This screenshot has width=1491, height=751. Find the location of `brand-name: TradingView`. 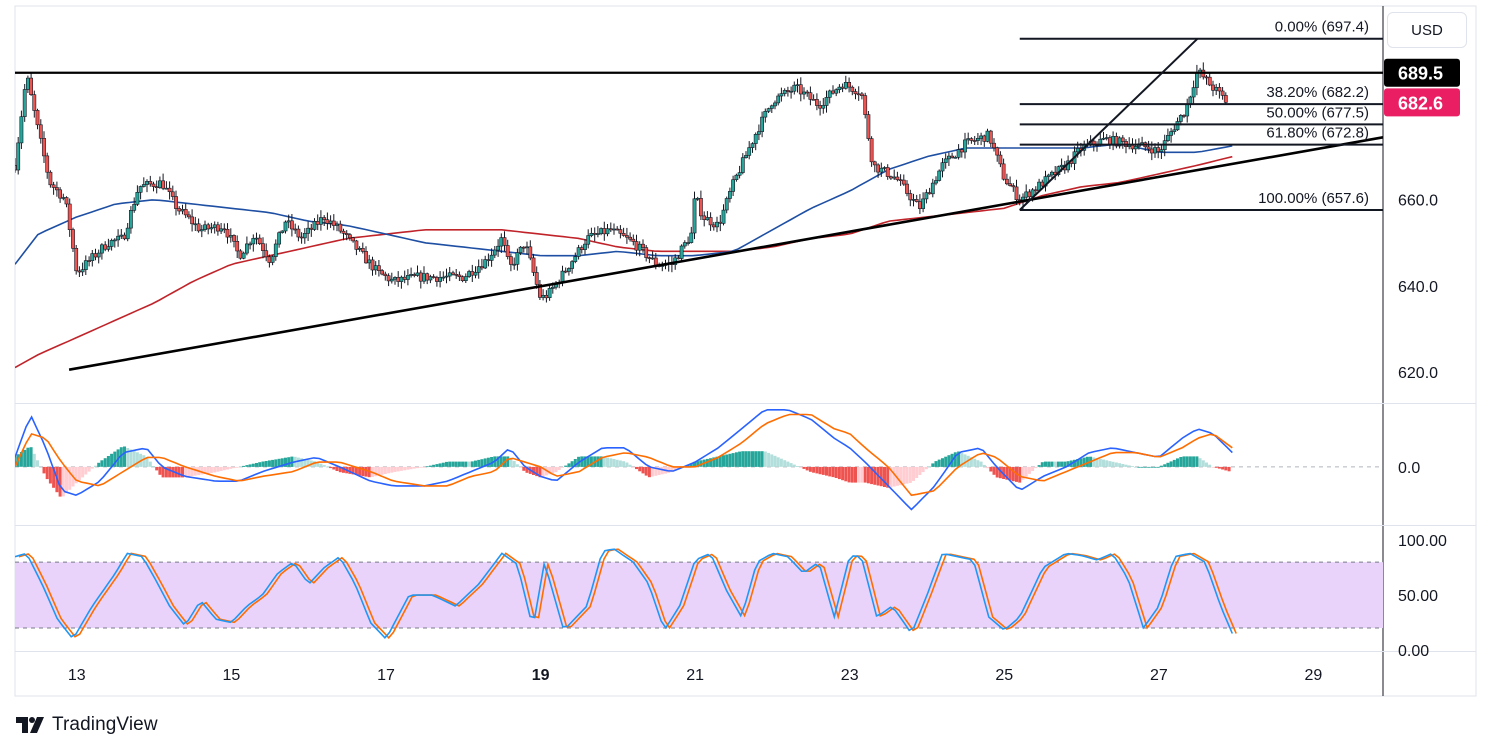

brand-name: TradingView is located at coordinates (105, 724).